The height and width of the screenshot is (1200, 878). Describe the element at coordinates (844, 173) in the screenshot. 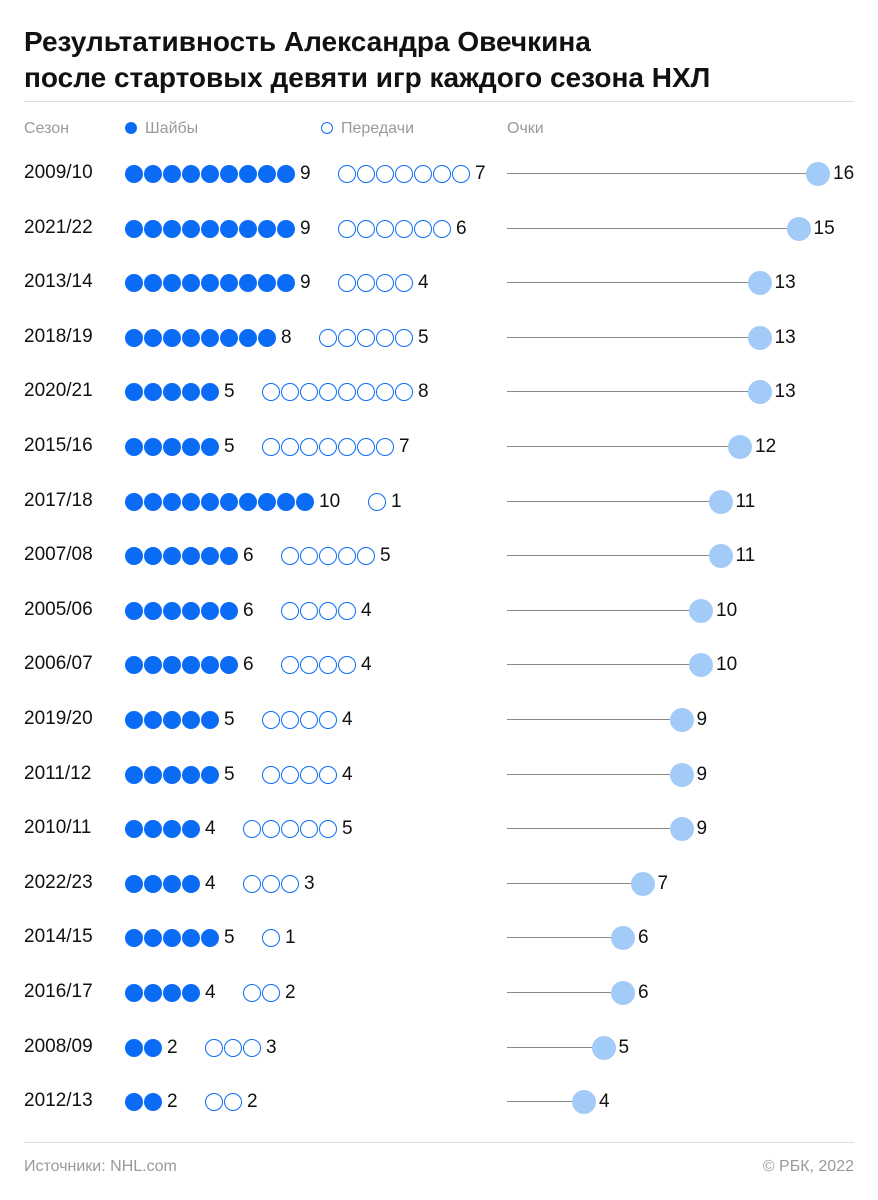

I see `points-value: 16` at that location.